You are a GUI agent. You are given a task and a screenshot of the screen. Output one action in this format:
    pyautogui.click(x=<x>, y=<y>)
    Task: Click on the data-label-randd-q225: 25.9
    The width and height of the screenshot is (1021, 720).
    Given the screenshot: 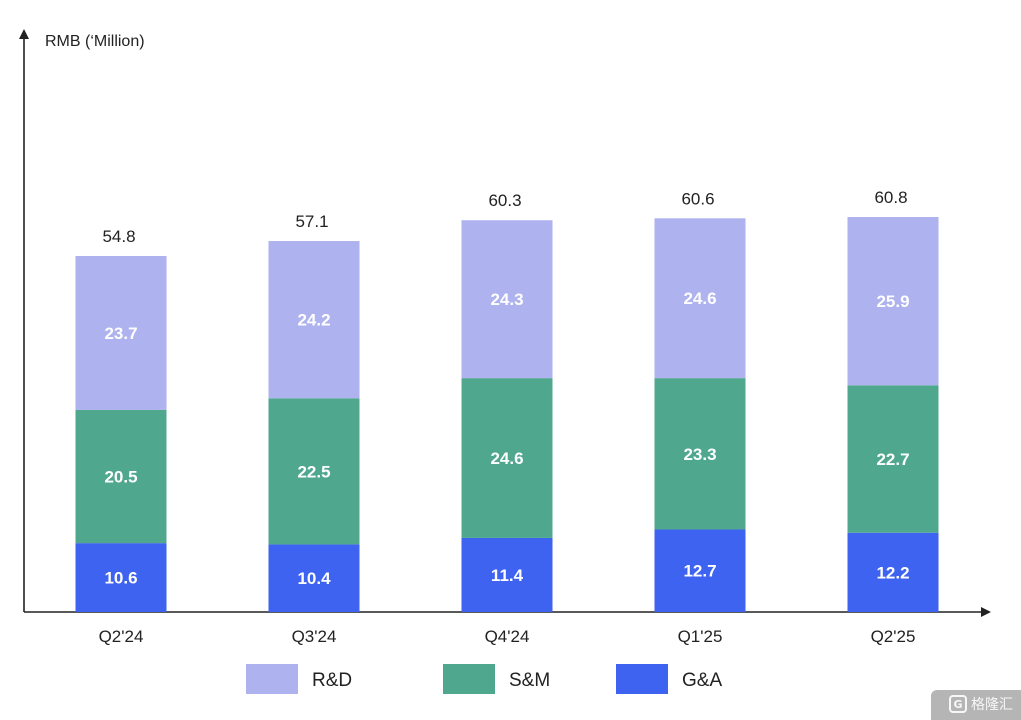 What is the action you would take?
    pyautogui.click(x=892, y=301)
    